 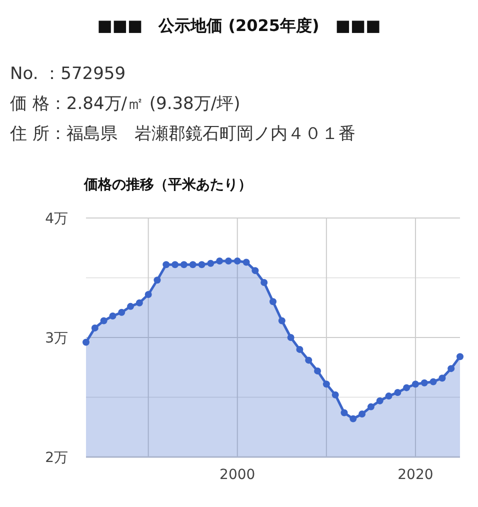 What do you see at coordinates (239, 25) in the screenshot?
I see `chart-title: ■■■ 公示地価 (2025年度) ■■■` at bounding box center [239, 25].